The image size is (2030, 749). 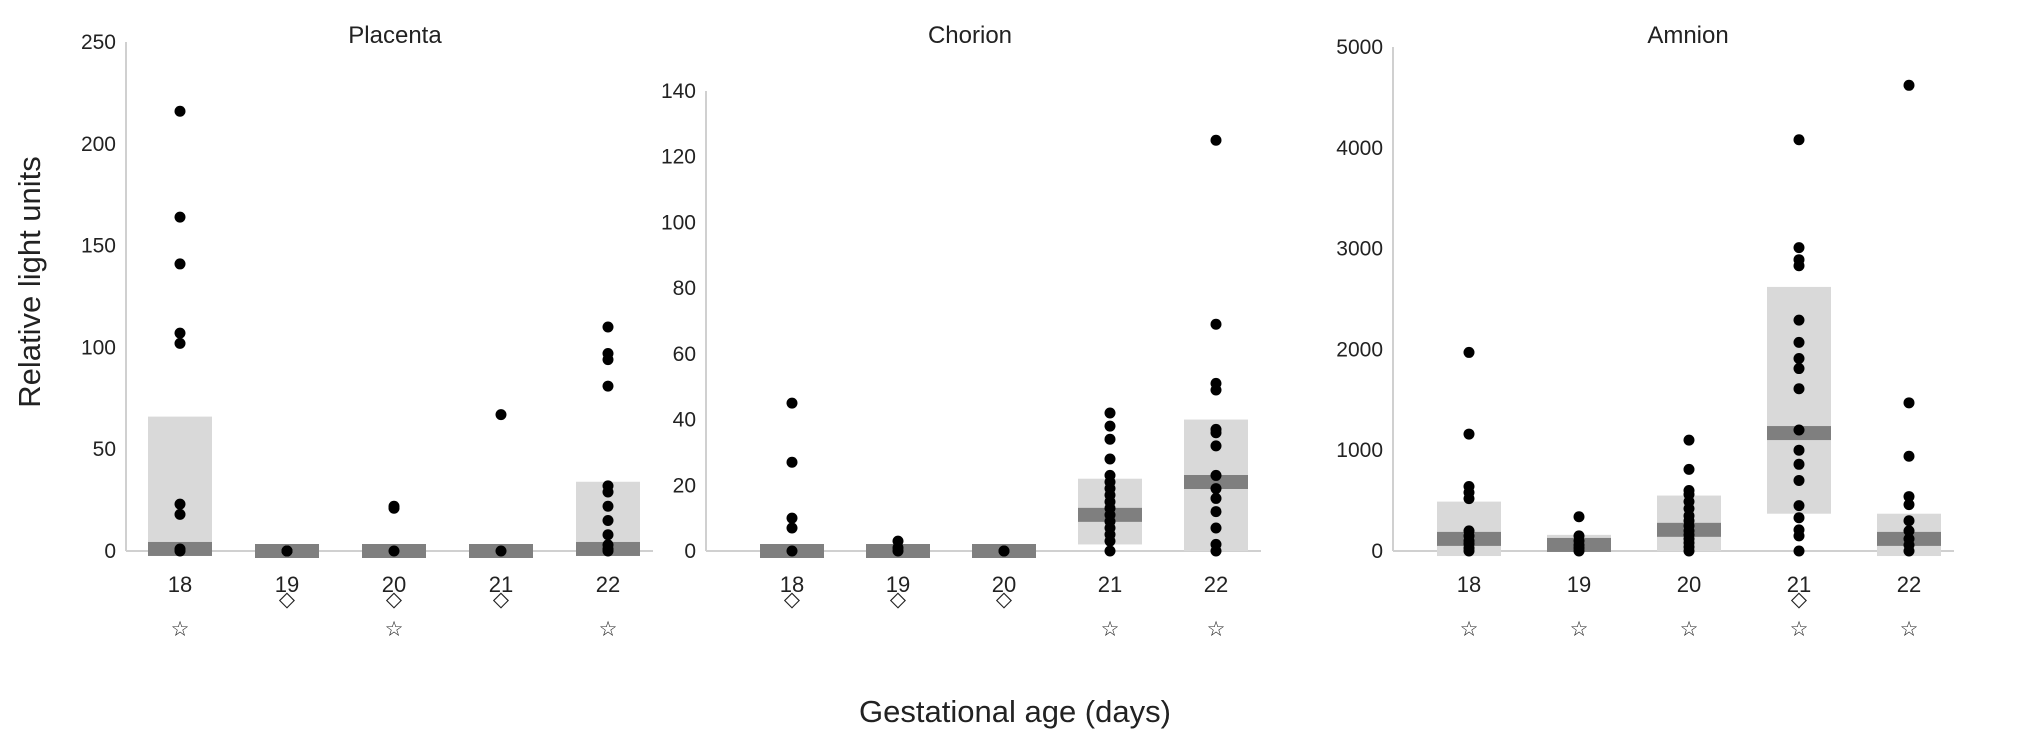 What do you see at coordinates (970, 35) in the screenshot?
I see `panel-title: Chorion` at bounding box center [970, 35].